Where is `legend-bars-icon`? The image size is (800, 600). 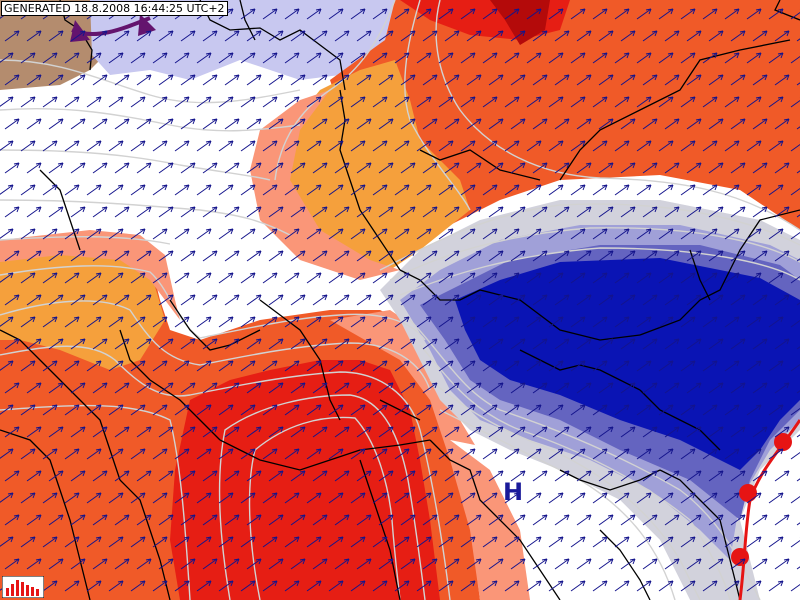 legend-bars-icon is located at coordinates (23, 587).